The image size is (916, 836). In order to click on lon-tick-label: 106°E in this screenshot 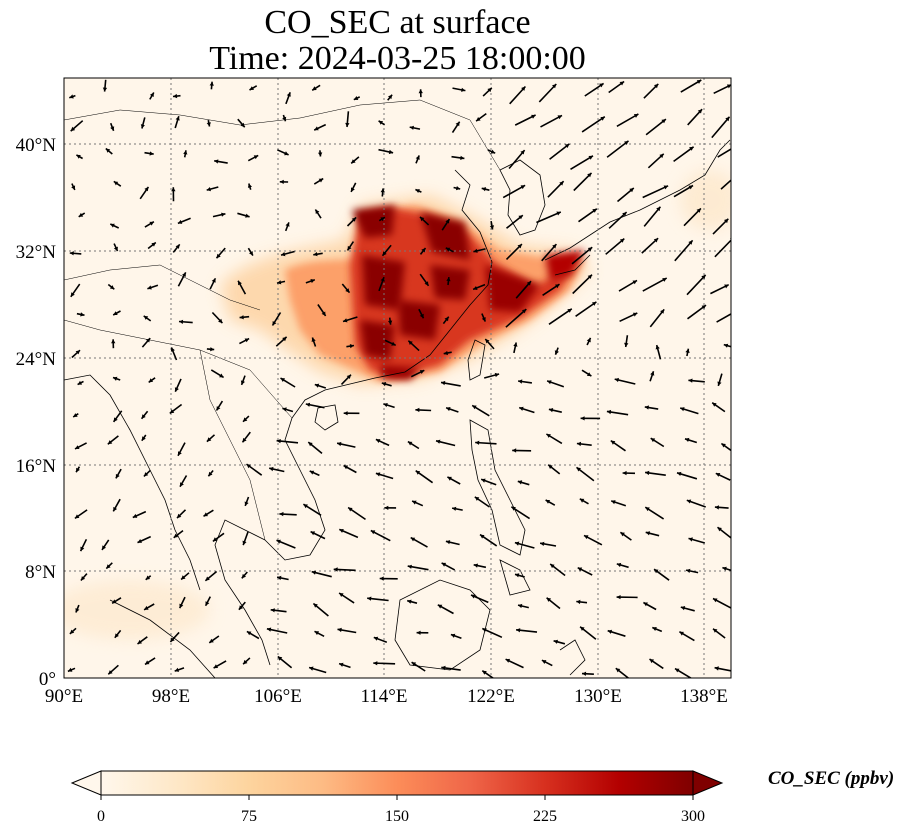, I will do `click(278, 696)`.